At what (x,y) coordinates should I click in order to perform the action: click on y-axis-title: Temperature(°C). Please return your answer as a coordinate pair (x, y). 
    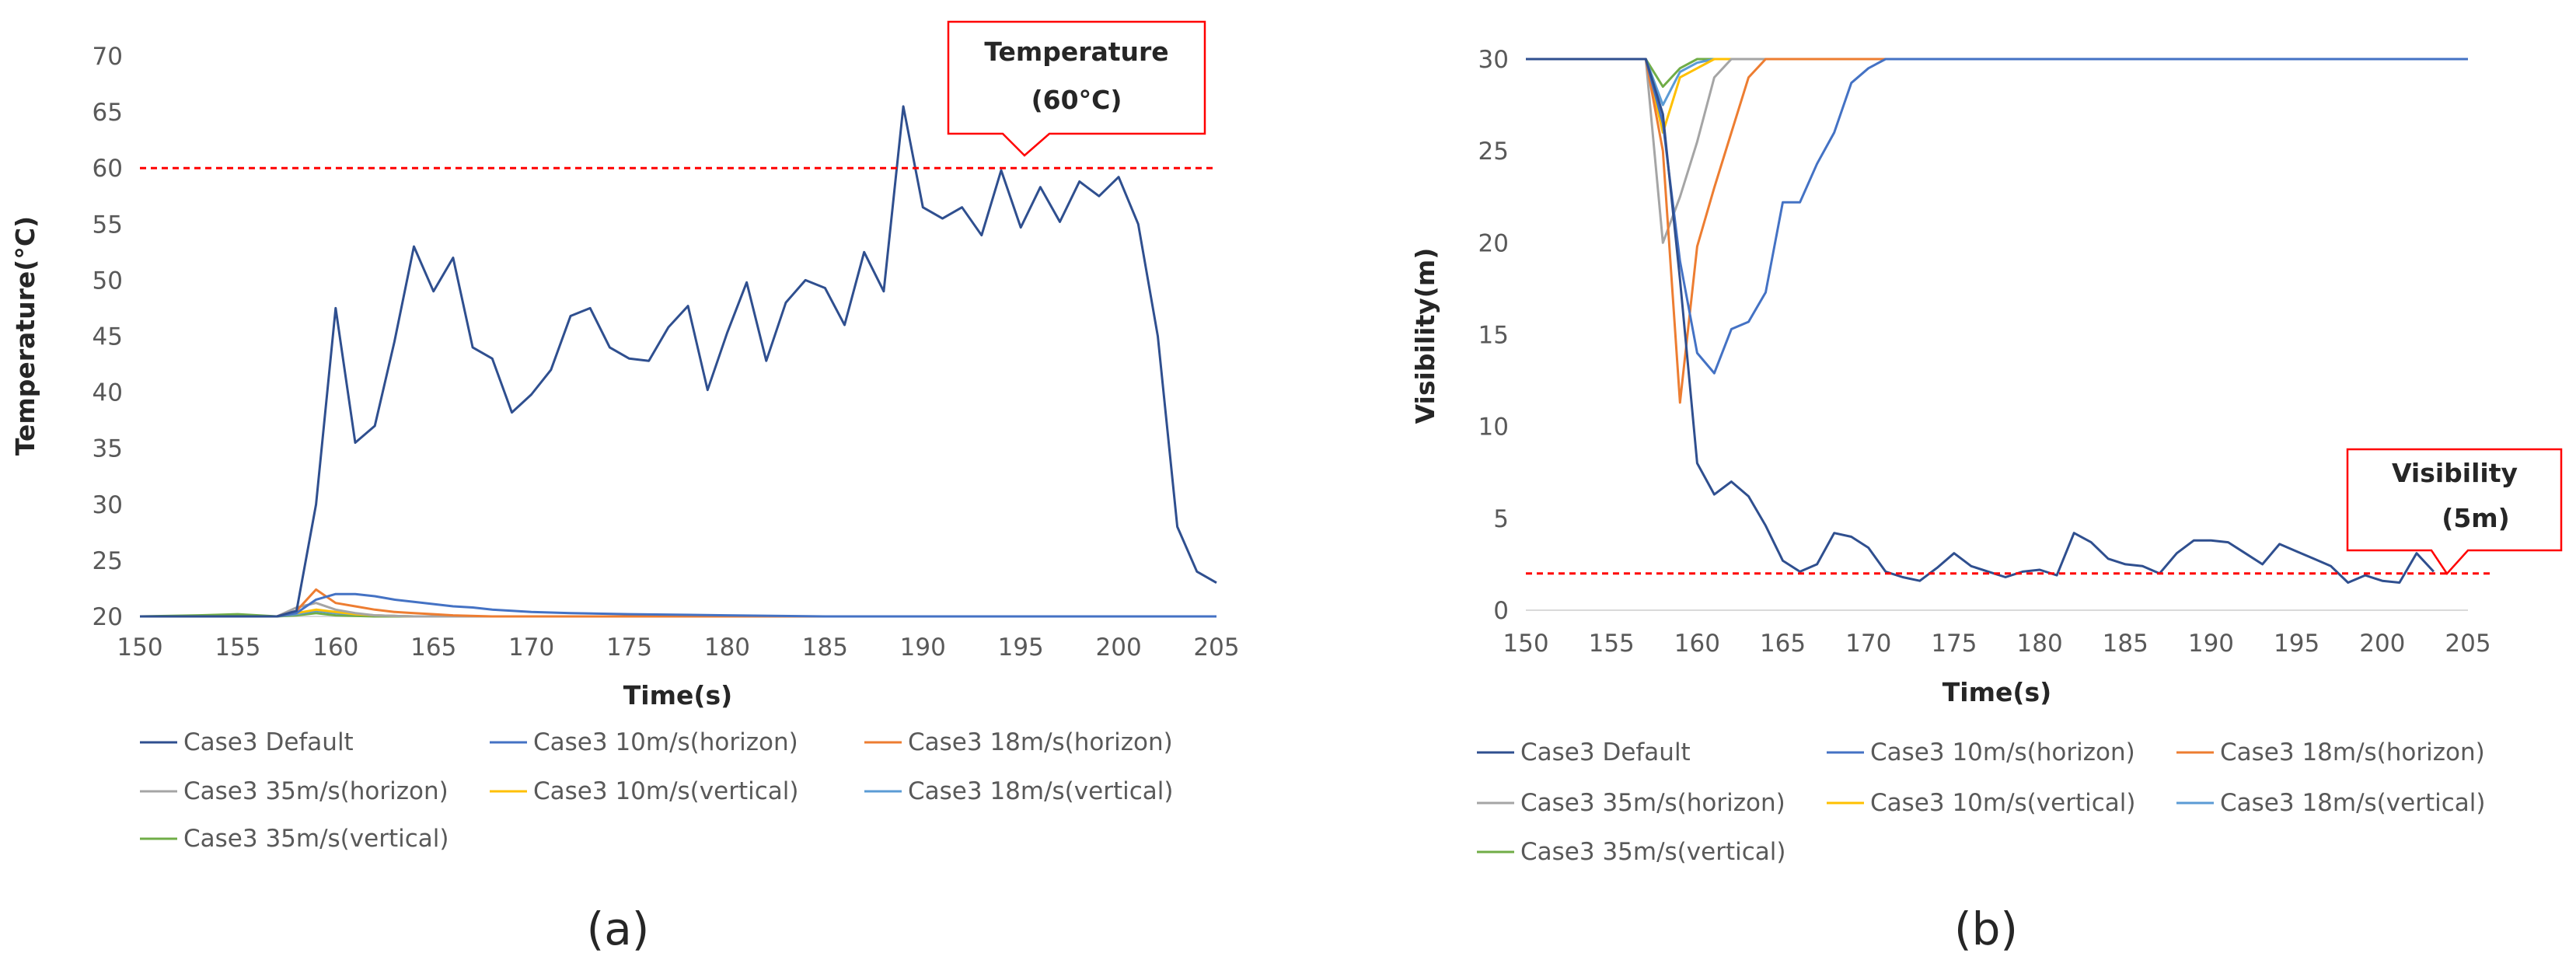
    Looking at the image, I should click on (25, 336).